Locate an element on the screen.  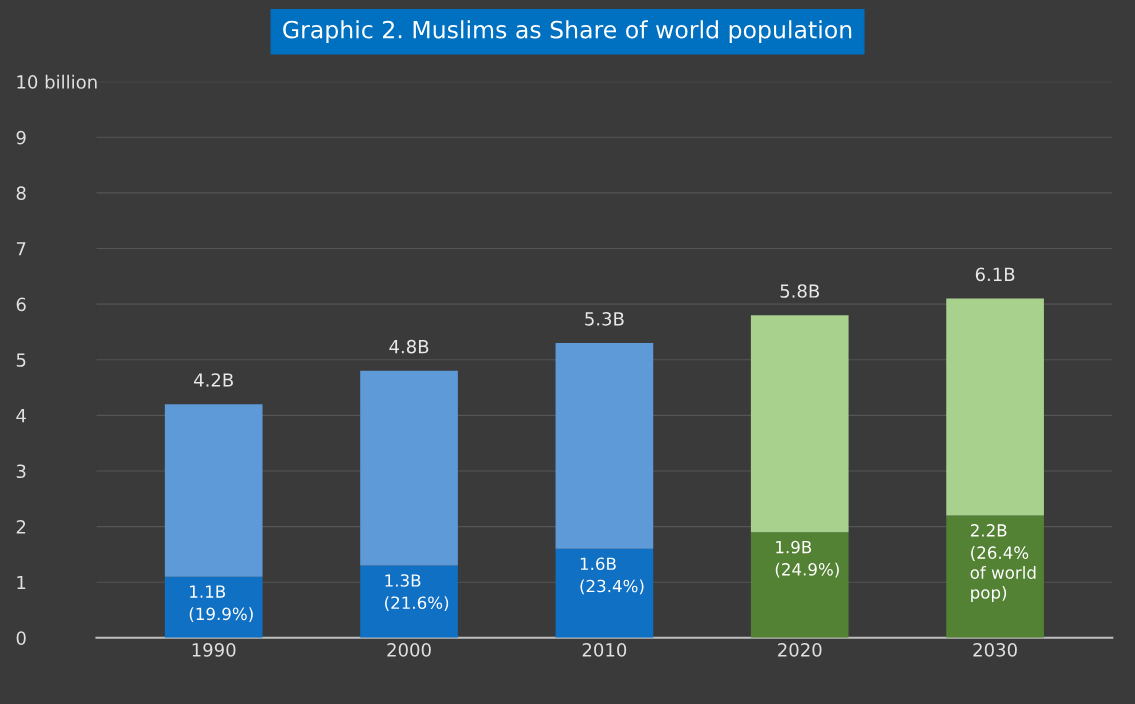
total-label: 4.2B is located at coordinates (213, 380).